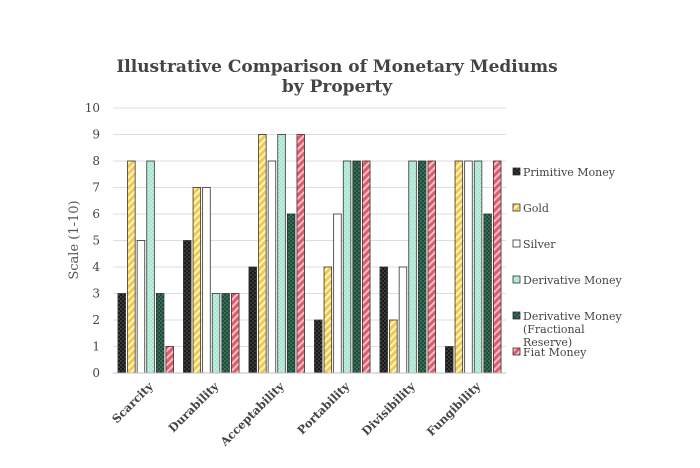 The height and width of the screenshot is (468, 700). I want to click on y-tick-label: 10, so click(92, 108).